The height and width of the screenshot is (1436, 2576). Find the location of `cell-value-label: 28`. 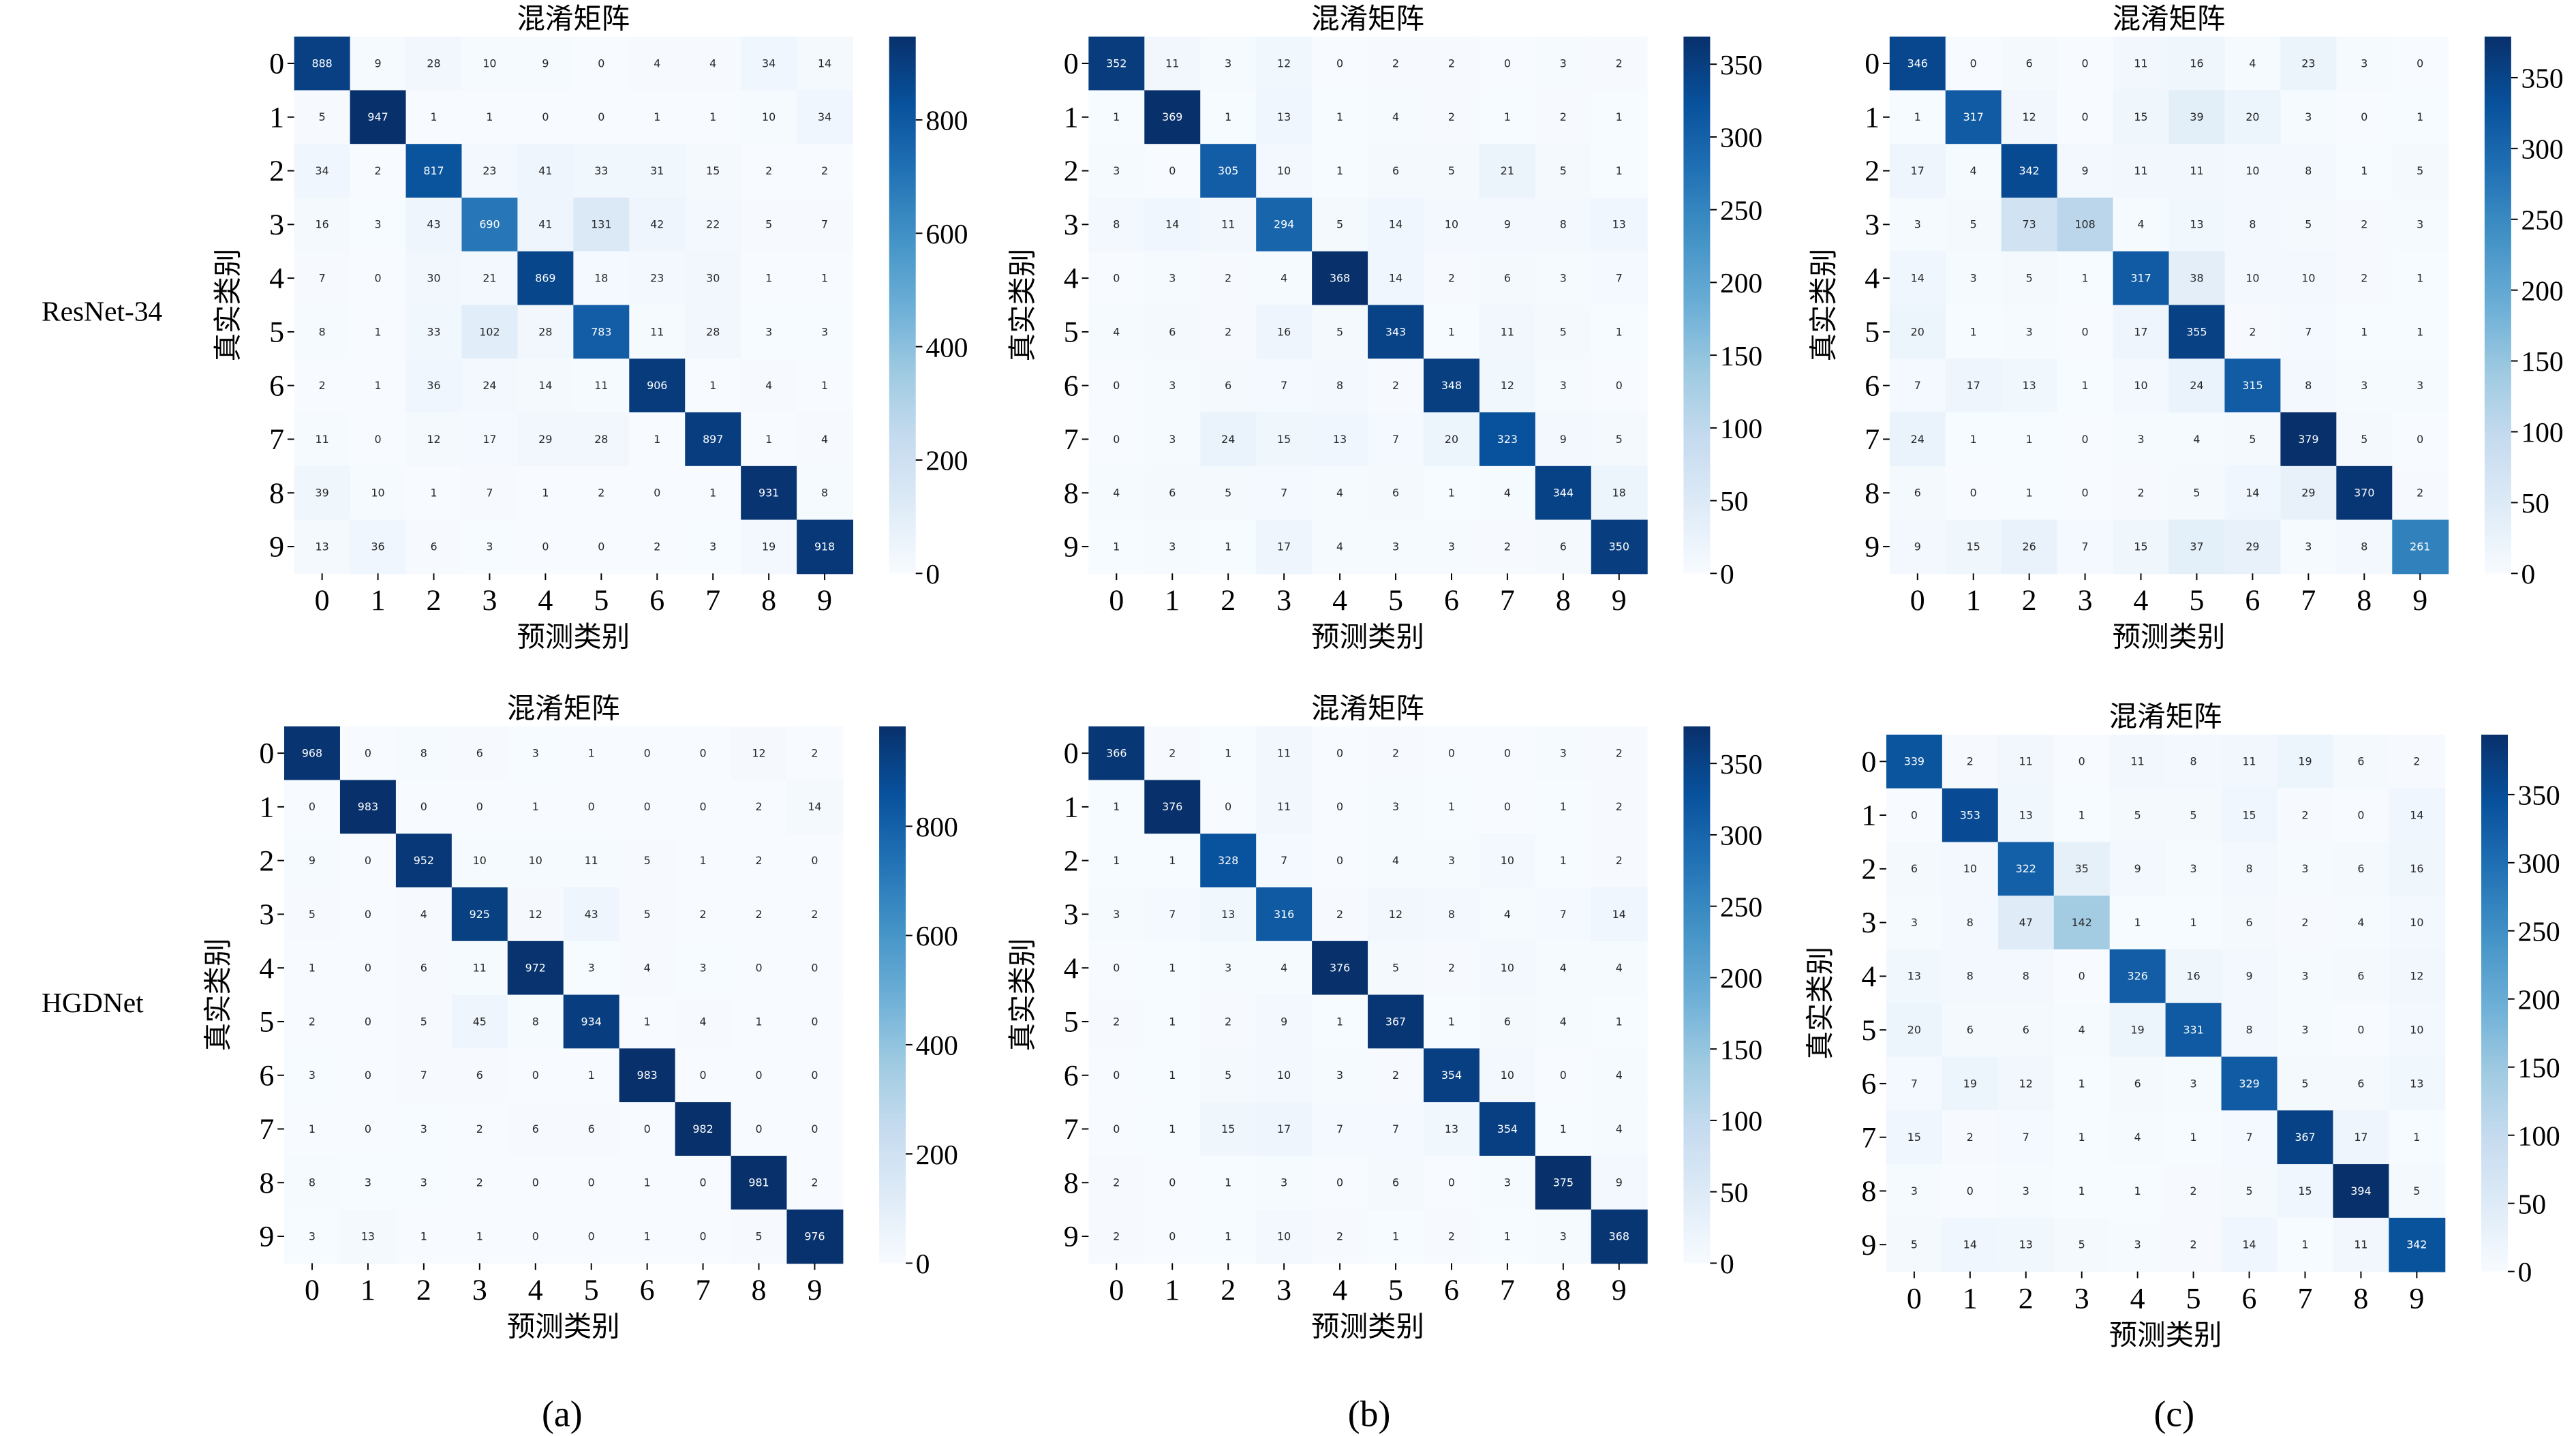

cell-value-label: 28 is located at coordinates (601, 440).